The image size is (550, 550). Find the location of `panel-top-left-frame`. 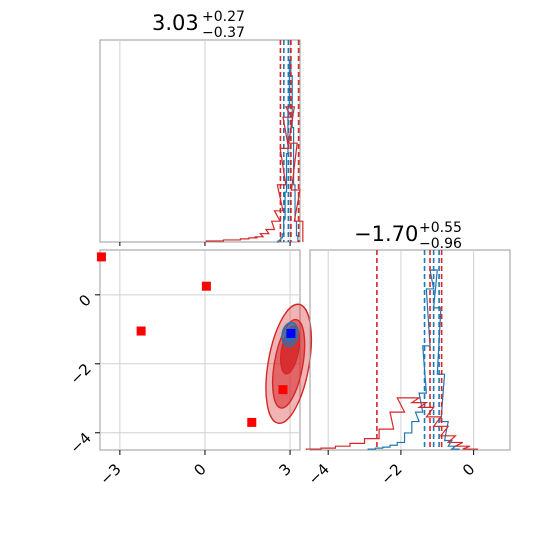

panel-top-left-frame is located at coordinates (200, 141).